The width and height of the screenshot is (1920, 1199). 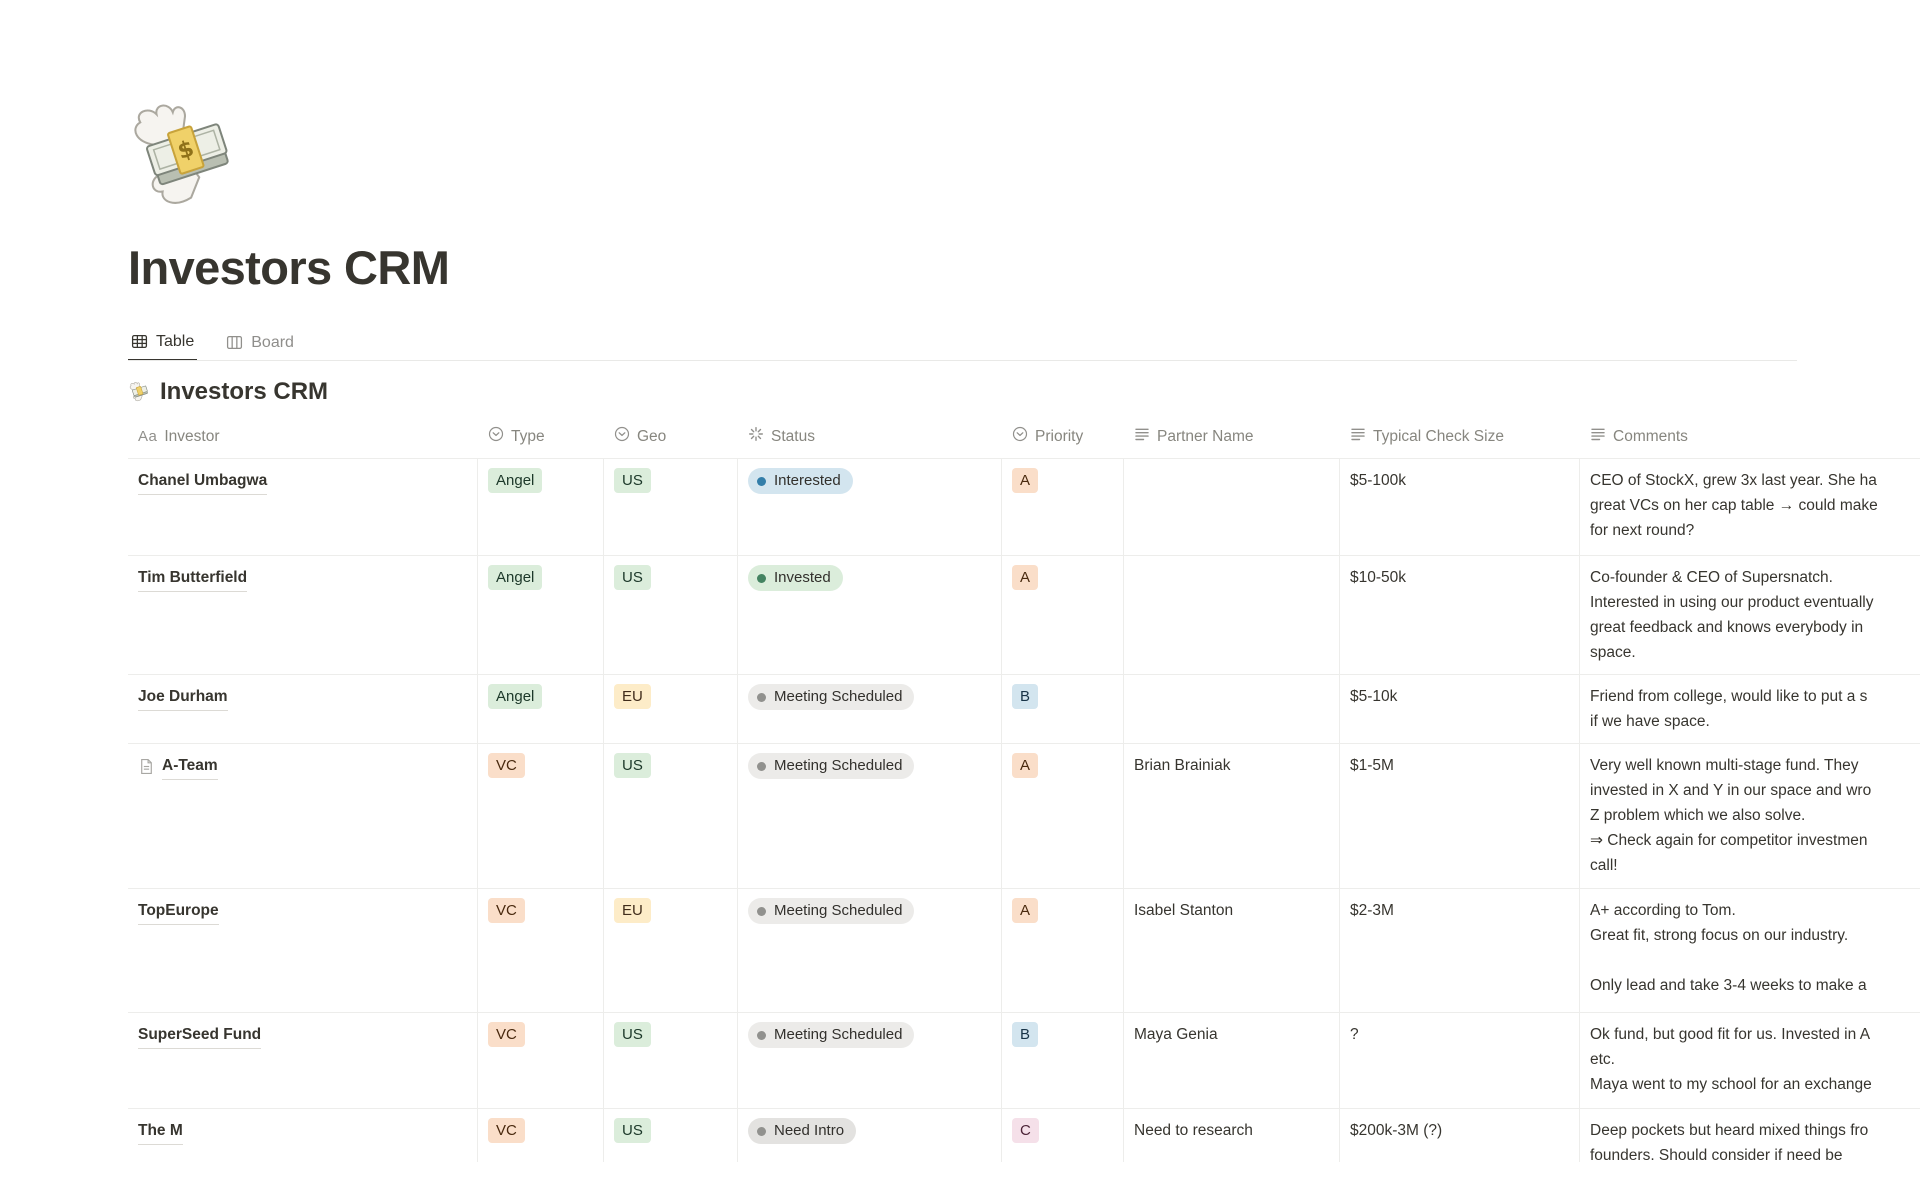 What do you see at coordinates (203, 481) in the screenshot?
I see `investor-name-label: Chanel Umbagwa` at bounding box center [203, 481].